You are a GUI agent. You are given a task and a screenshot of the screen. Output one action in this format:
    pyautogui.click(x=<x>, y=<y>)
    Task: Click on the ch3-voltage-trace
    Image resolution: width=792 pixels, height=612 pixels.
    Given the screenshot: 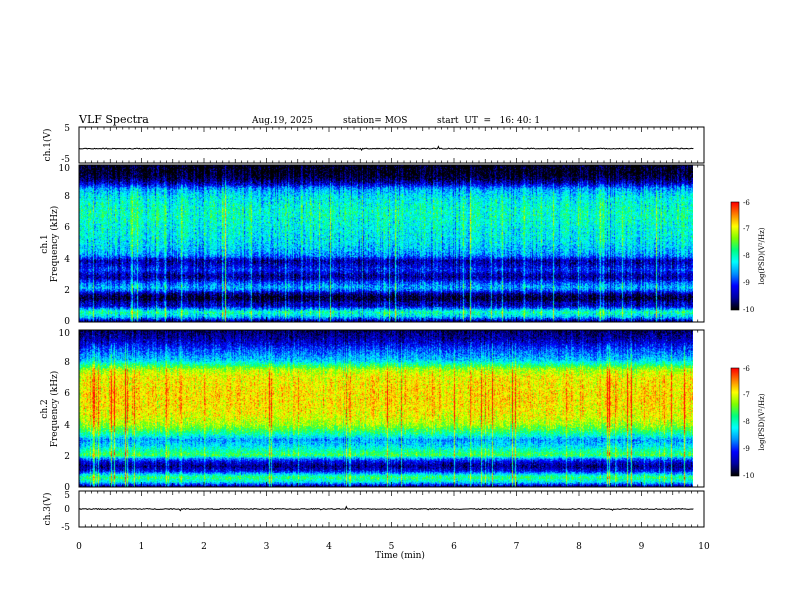 What is the action you would take?
    pyautogui.click(x=386, y=508)
    